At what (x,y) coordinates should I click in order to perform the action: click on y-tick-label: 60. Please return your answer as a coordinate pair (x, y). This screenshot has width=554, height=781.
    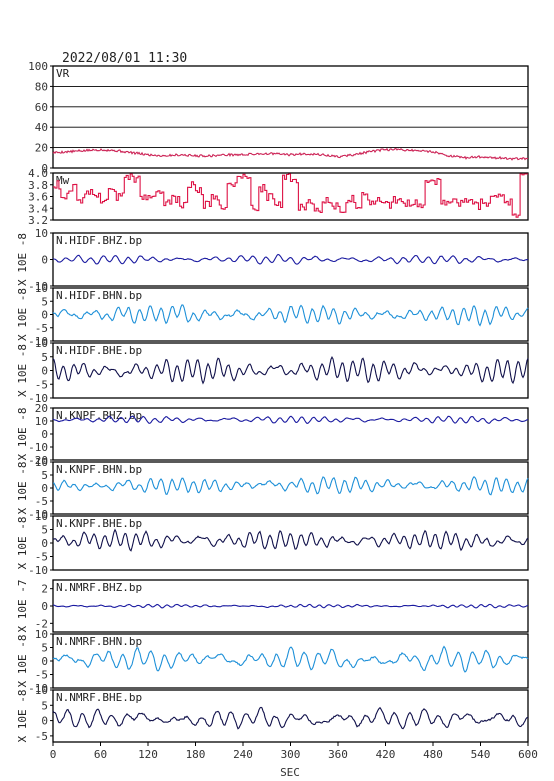
    Looking at the image, I should click on (41, 107).